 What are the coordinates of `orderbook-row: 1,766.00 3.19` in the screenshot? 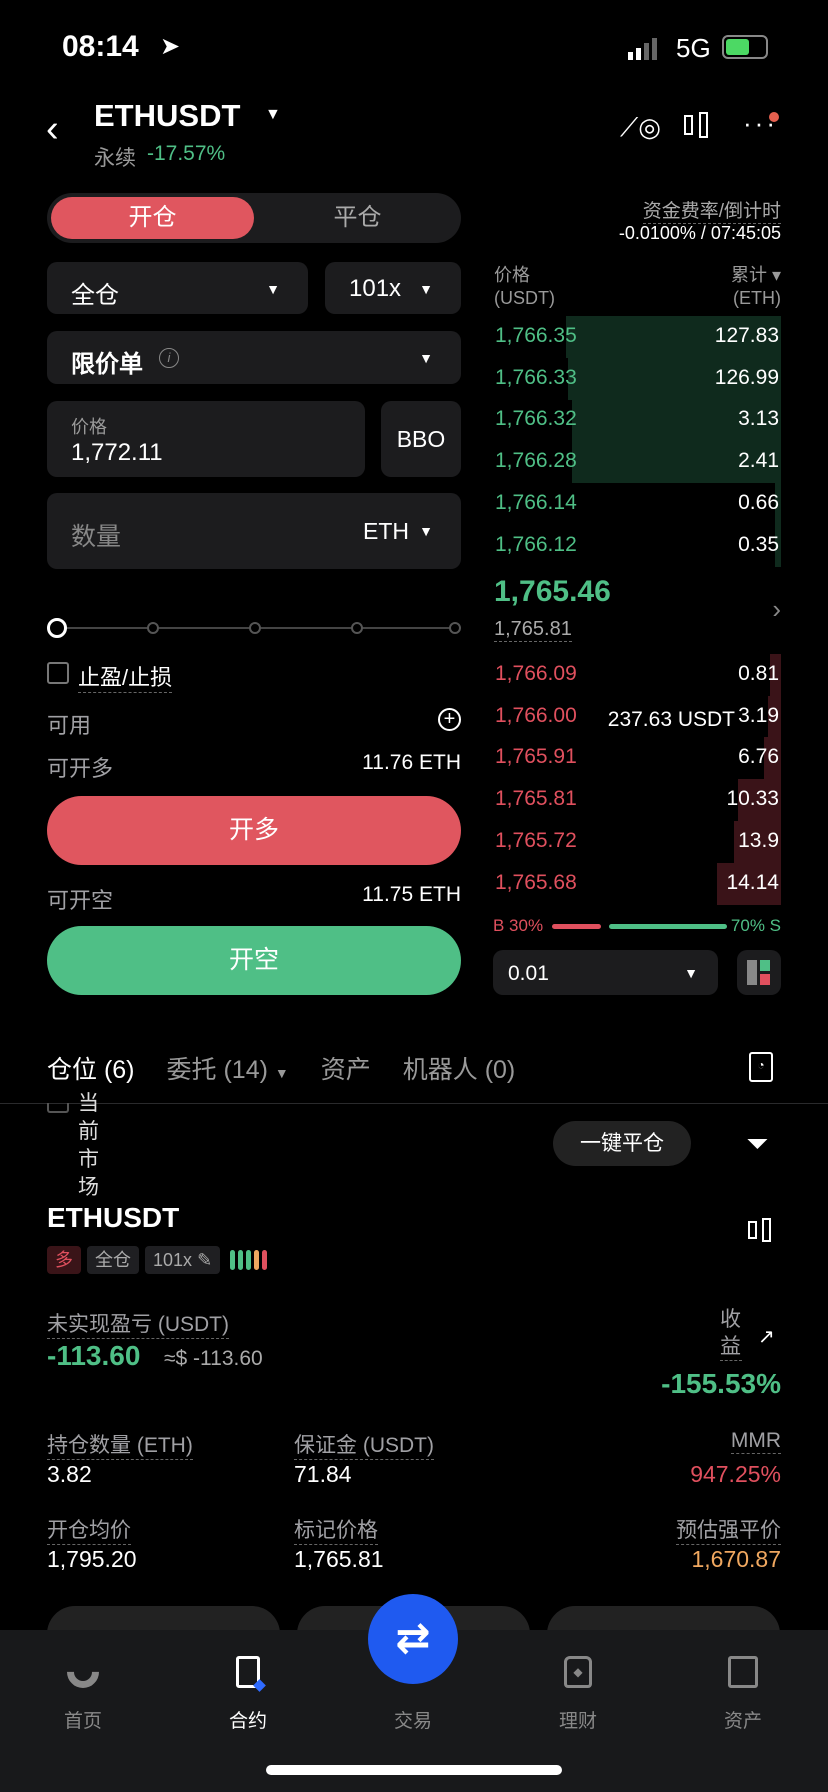 It's located at (637, 716).